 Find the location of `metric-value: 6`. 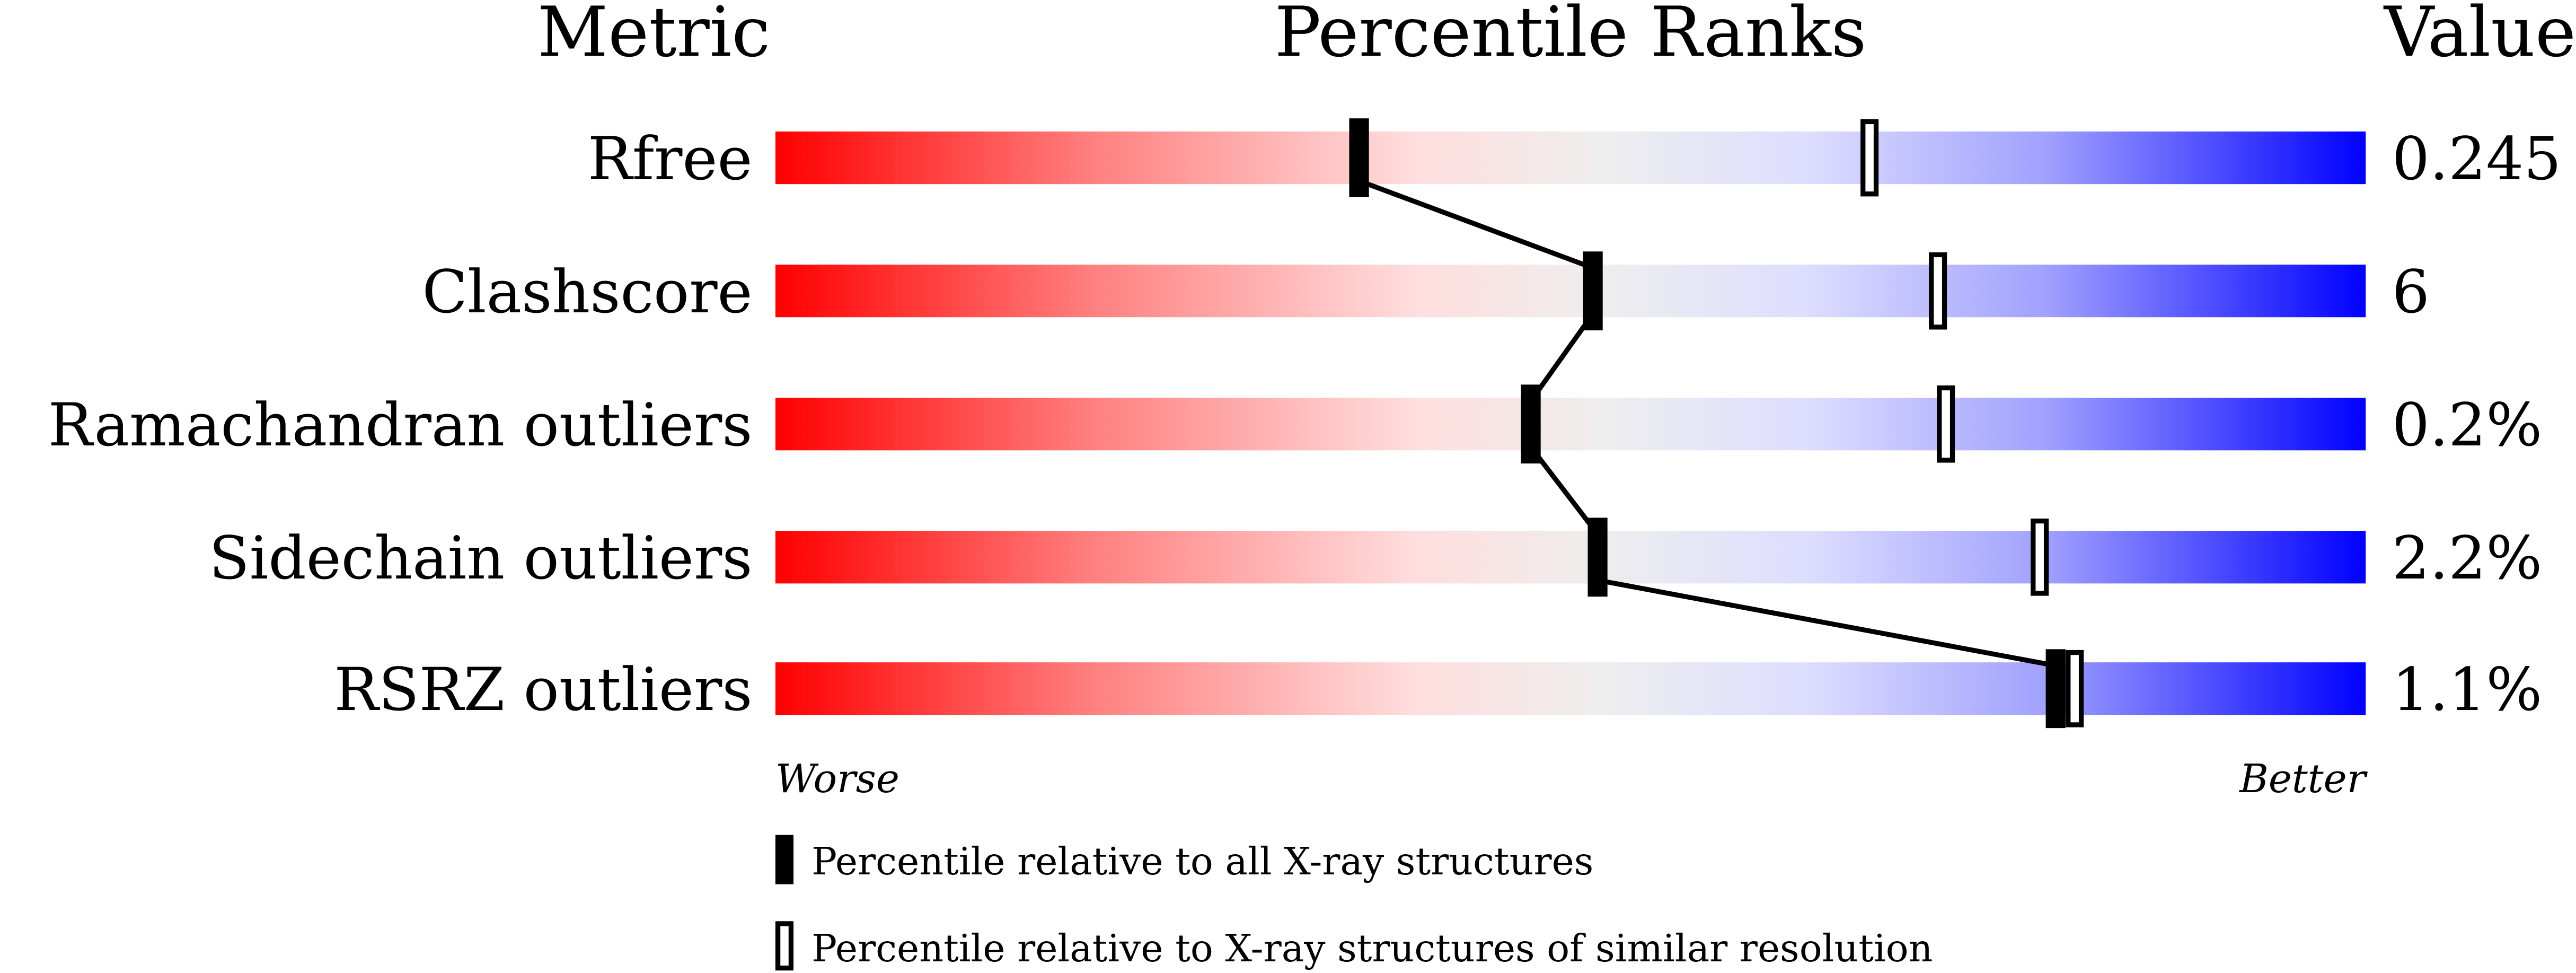

metric-value: 6 is located at coordinates (2411, 292).